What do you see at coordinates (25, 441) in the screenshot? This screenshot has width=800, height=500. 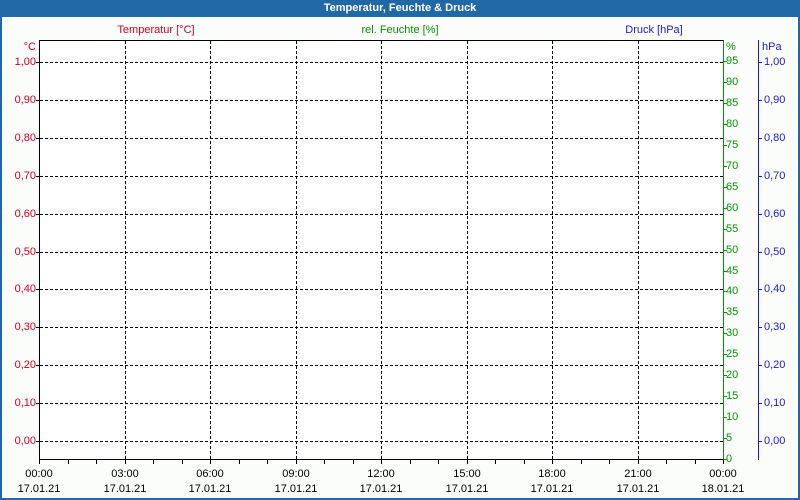 I see `temperature-tick-label: 0,00` at bounding box center [25, 441].